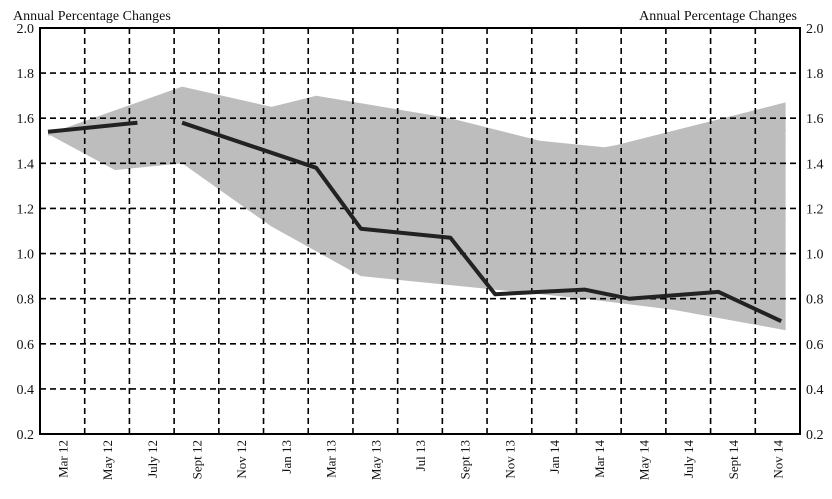  I want to click on x-tick-label-8: Jul 13, so click(420, 455).